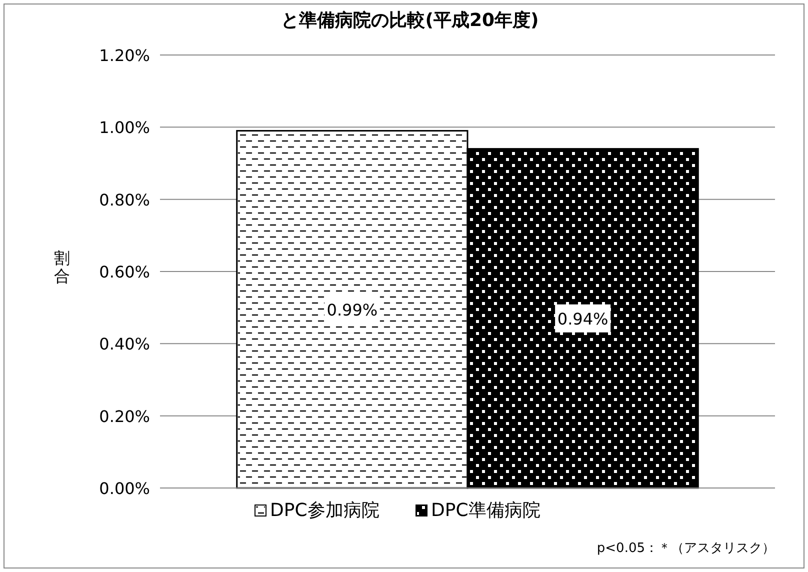 This screenshot has height=572, width=808. Describe the element at coordinates (582, 318) in the screenshot. I see `text: 0.94%` at that location.